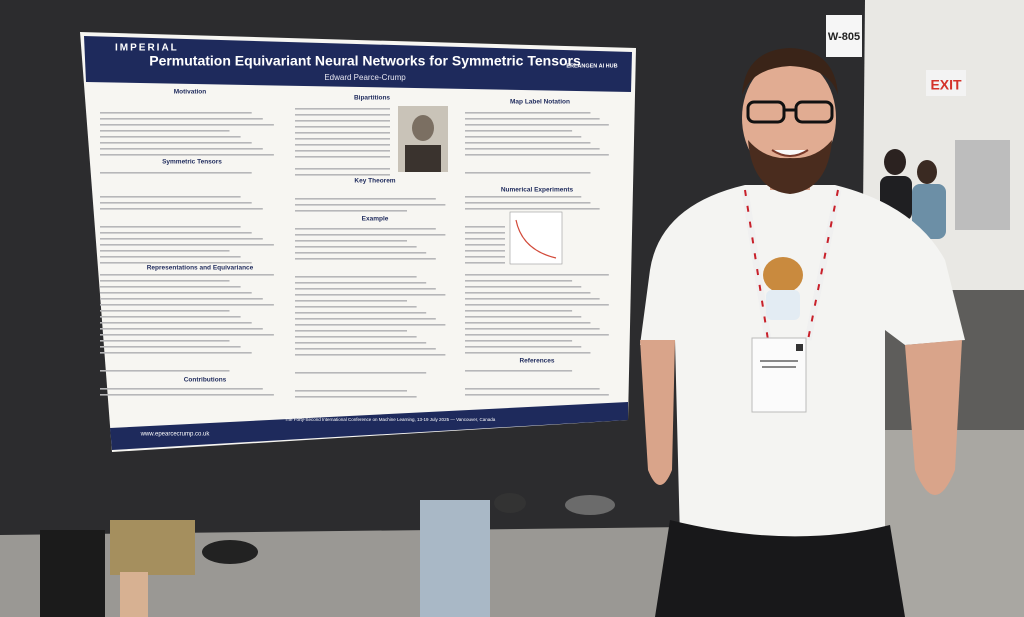 This screenshot has height=617, width=1024. What do you see at coordinates (799, 347) in the screenshot?
I see `badge-qr` at bounding box center [799, 347].